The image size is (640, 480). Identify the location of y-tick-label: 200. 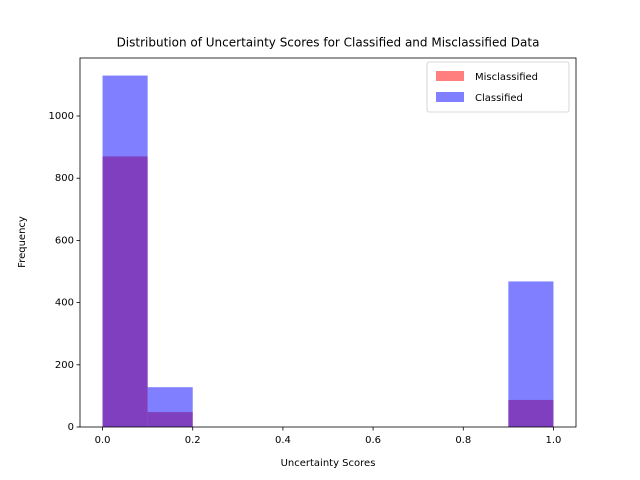
(64, 365).